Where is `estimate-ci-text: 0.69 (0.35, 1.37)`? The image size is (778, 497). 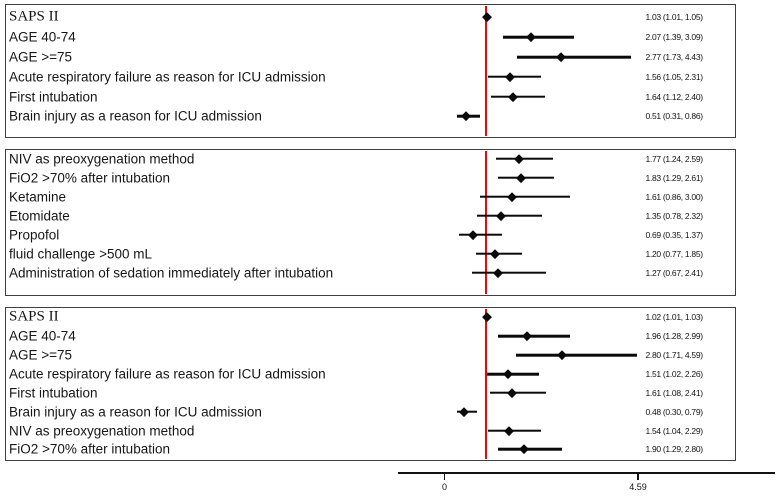 estimate-ci-text: 0.69 (0.35, 1.37) is located at coordinates (674, 234).